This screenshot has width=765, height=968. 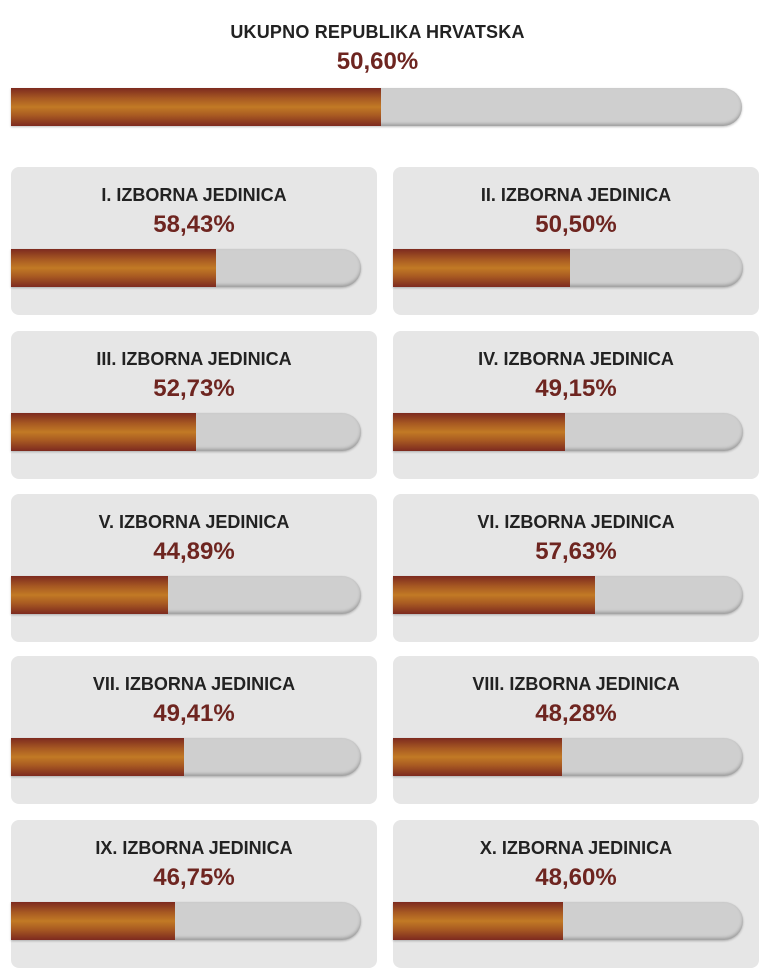 I want to click on unit-title: VI. IZBORNA JEDINICA, so click(x=576, y=522).